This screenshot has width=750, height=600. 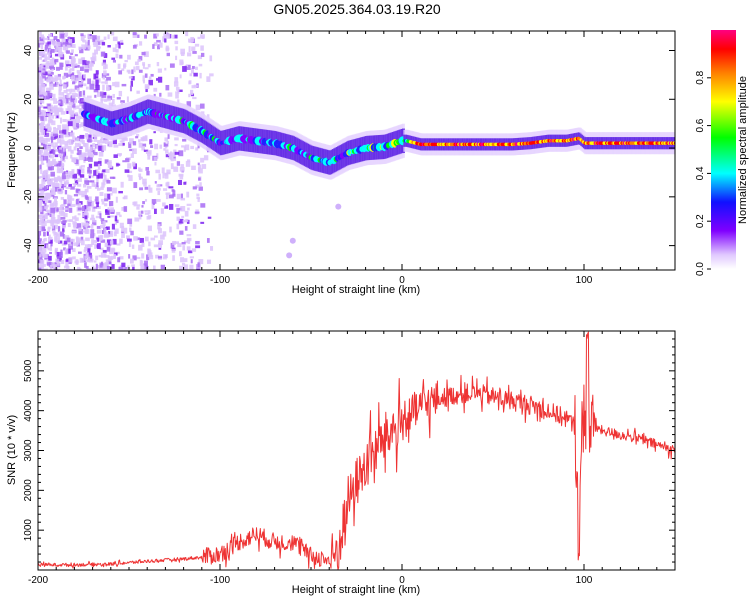 I want to click on x-tick-label: -200, so click(x=38, y=580).